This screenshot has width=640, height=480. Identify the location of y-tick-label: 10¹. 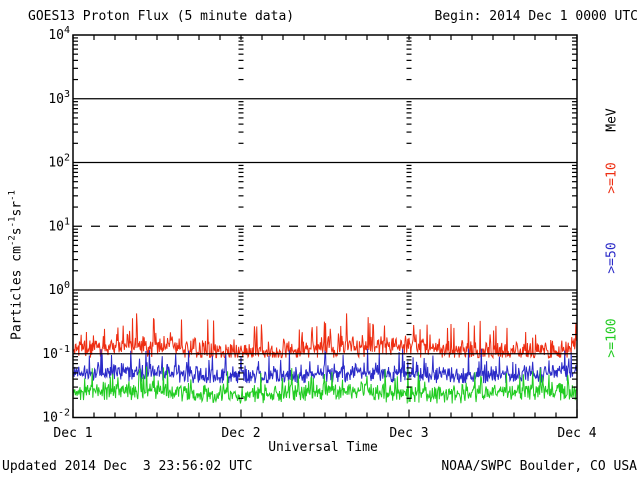
(59, 225).